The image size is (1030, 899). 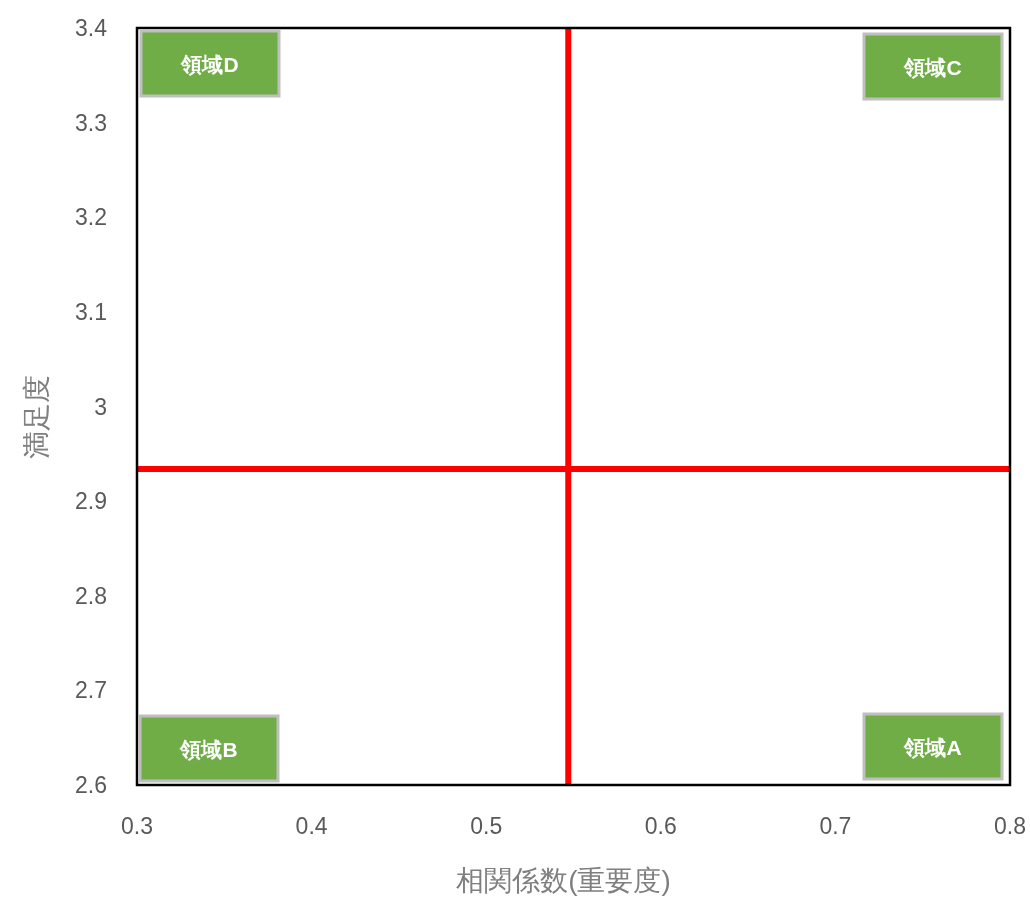 I want to click on x-tick-label: 0.5, so click(x=486, y=826).